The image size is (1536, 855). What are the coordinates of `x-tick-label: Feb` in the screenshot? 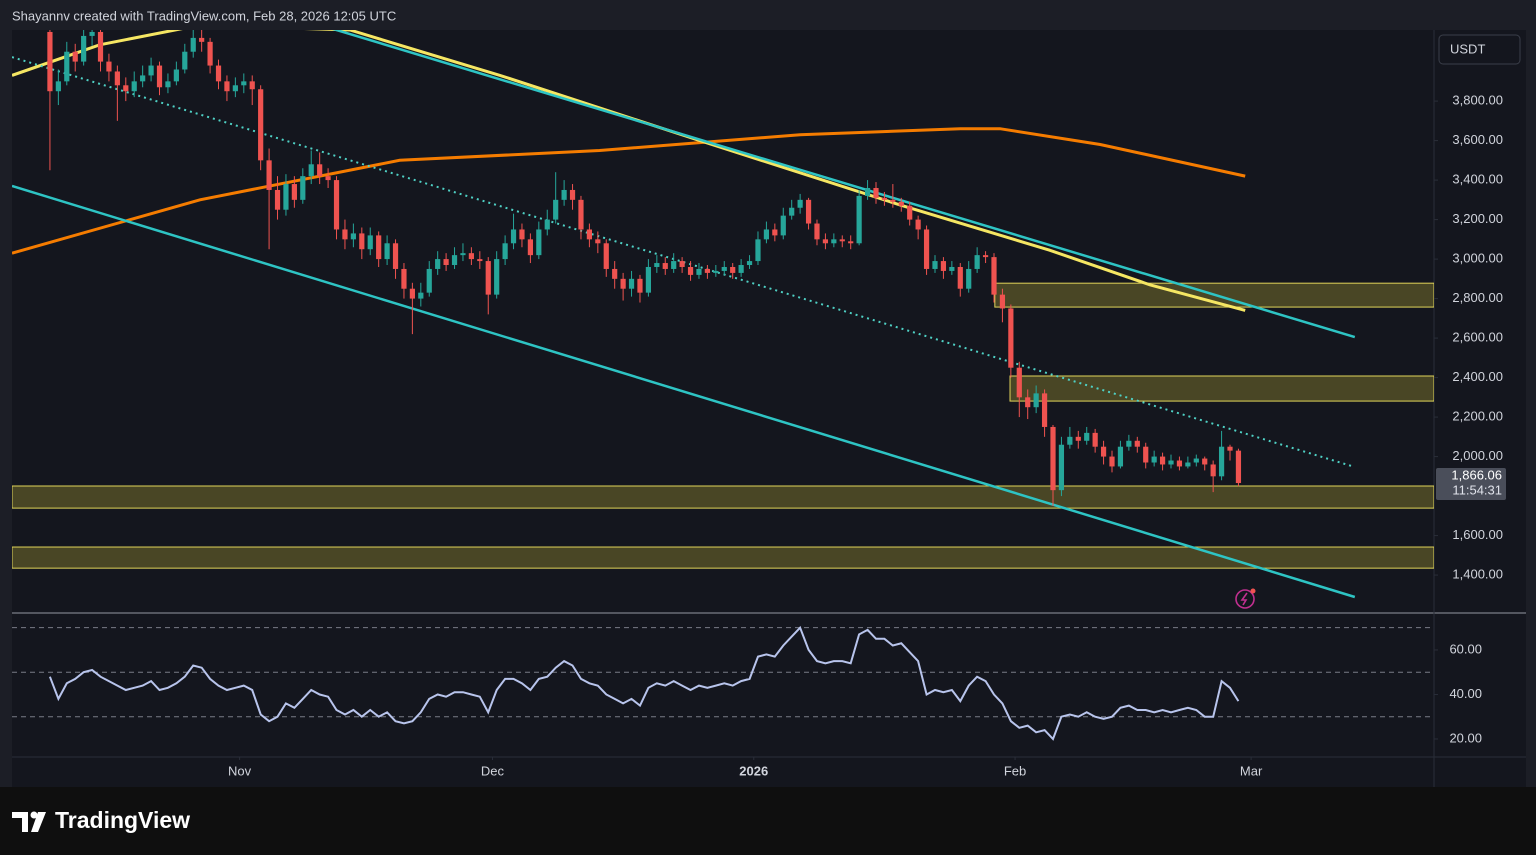 It's located at (1015, 770).